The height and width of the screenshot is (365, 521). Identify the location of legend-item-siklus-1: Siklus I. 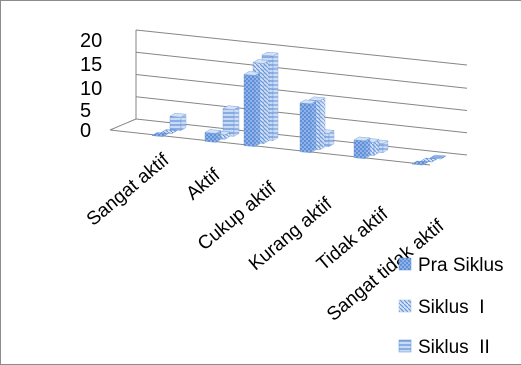
(441, 307).